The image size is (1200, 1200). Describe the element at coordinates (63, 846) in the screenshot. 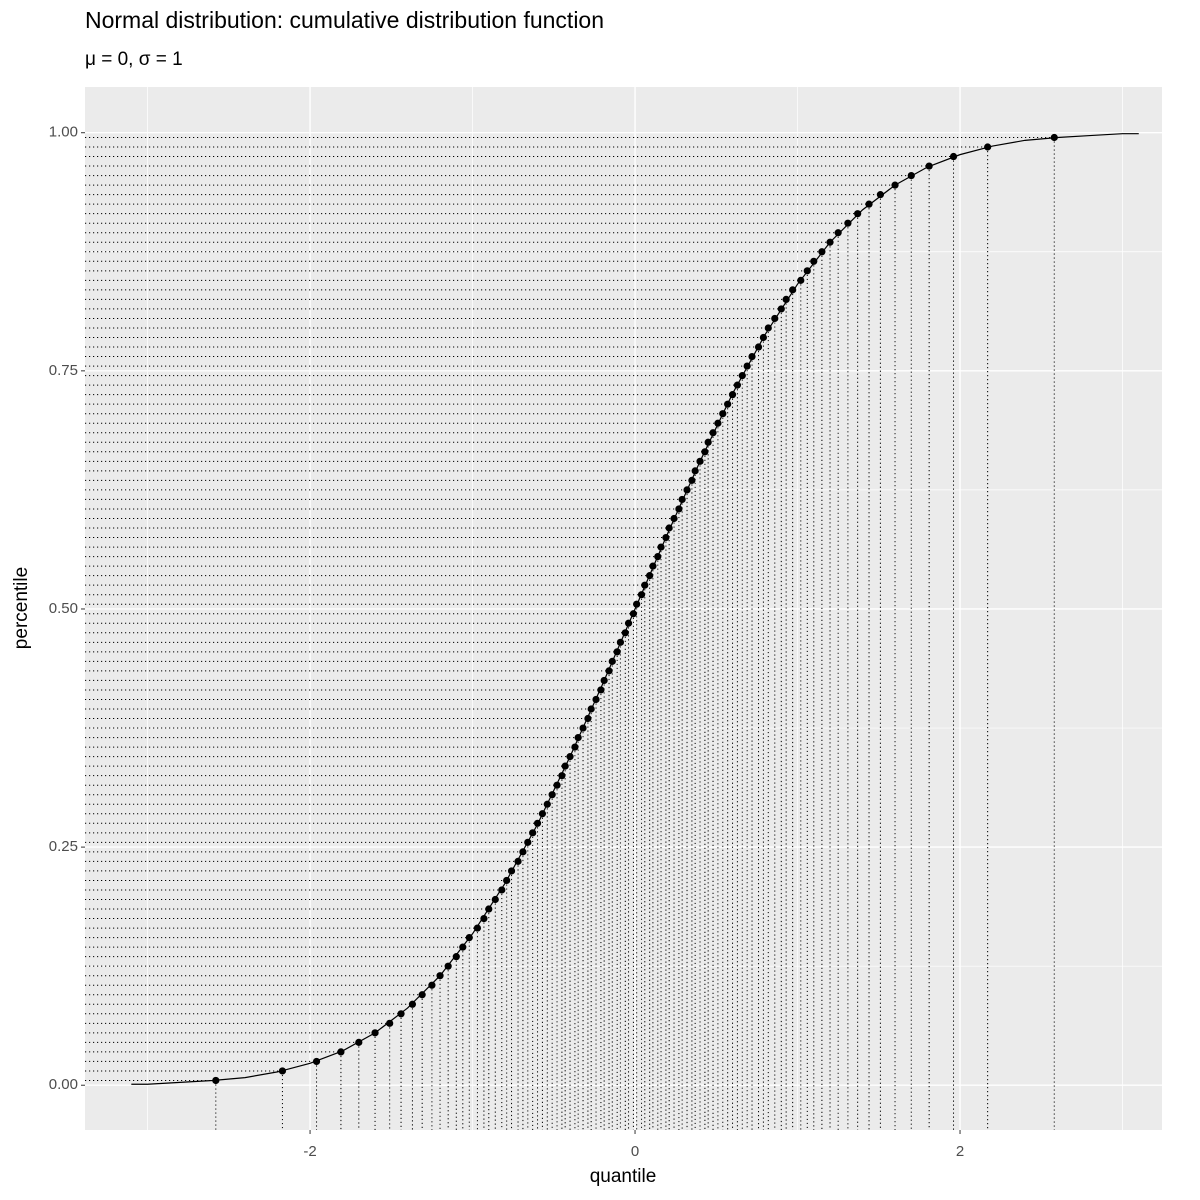

I see `y-tick-label: 0.25` at that location.